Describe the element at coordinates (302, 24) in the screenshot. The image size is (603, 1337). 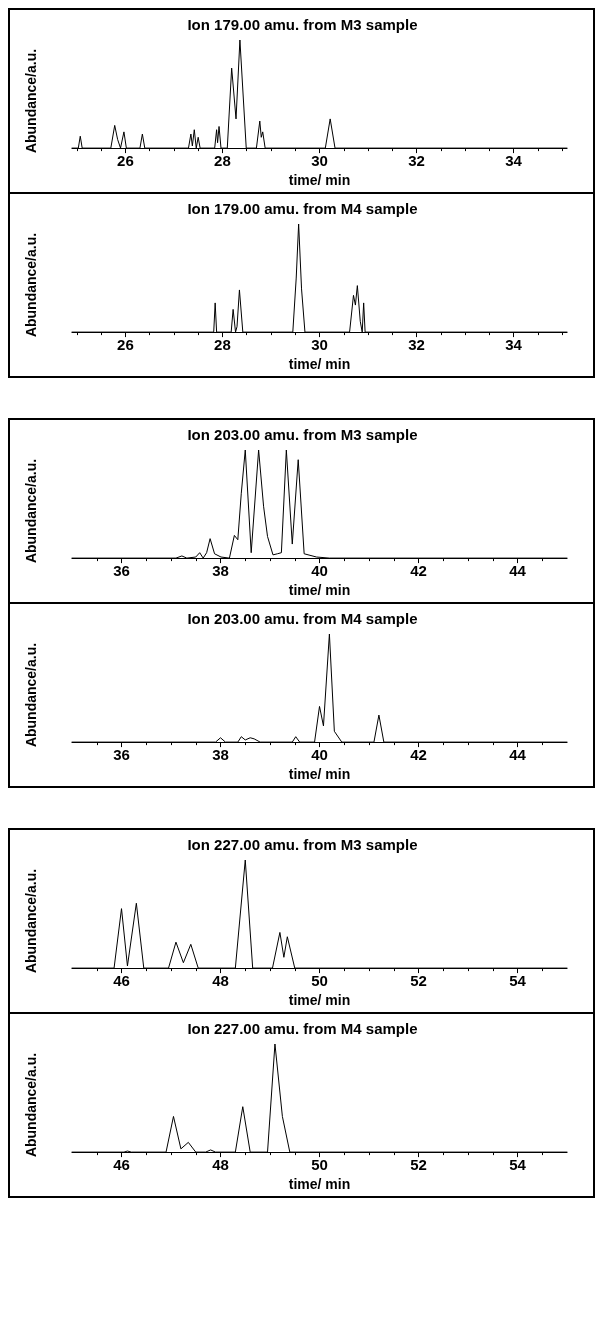
I see `chart-title: Ion 179.00 amu. from M3 sample` at that location.